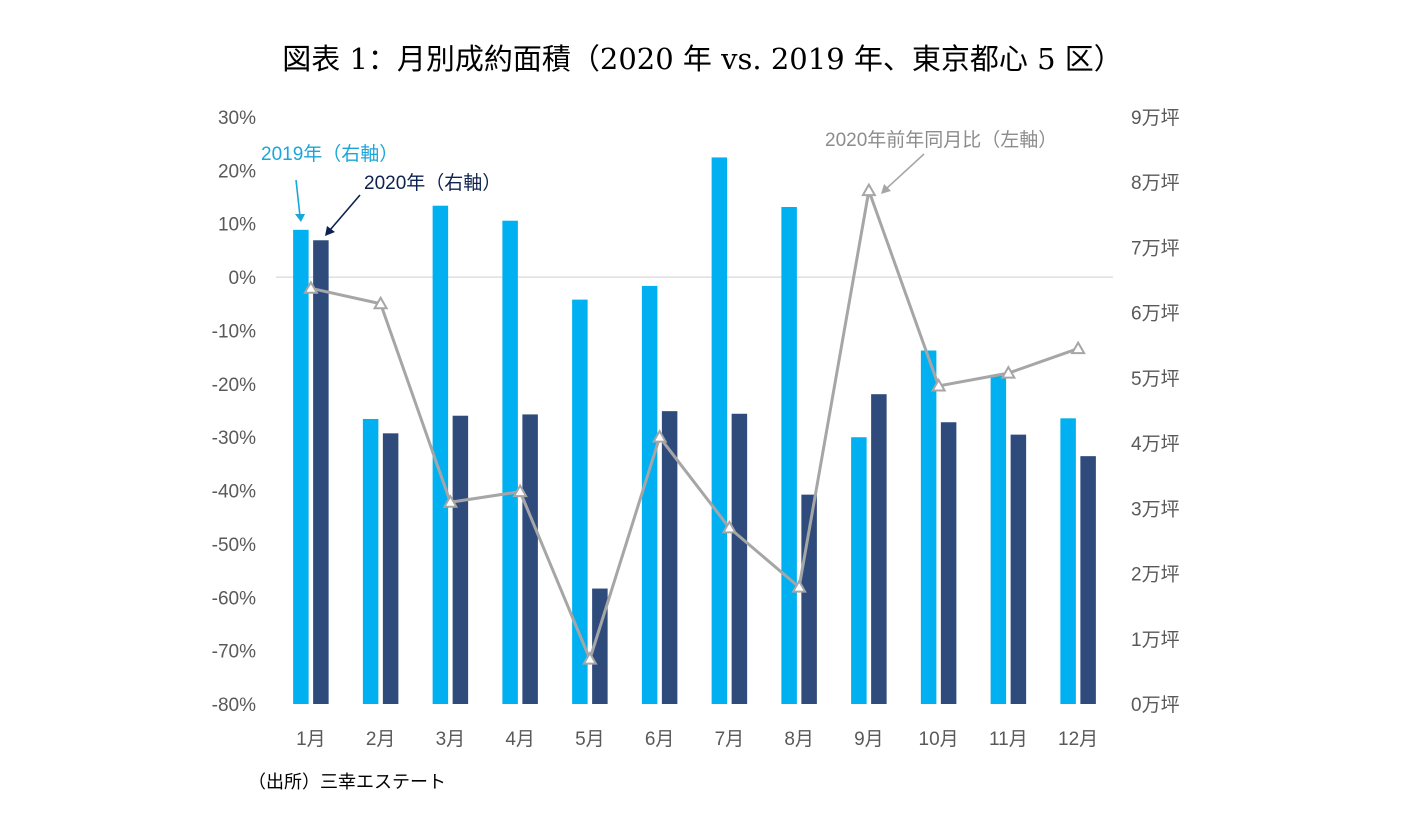 This screenshot has height=832, width=1405. What do you see at coordinates (1155, 379) in the screenshot?
I see `right-tick-label: 5万坪` at bounding box center [1155, 379].